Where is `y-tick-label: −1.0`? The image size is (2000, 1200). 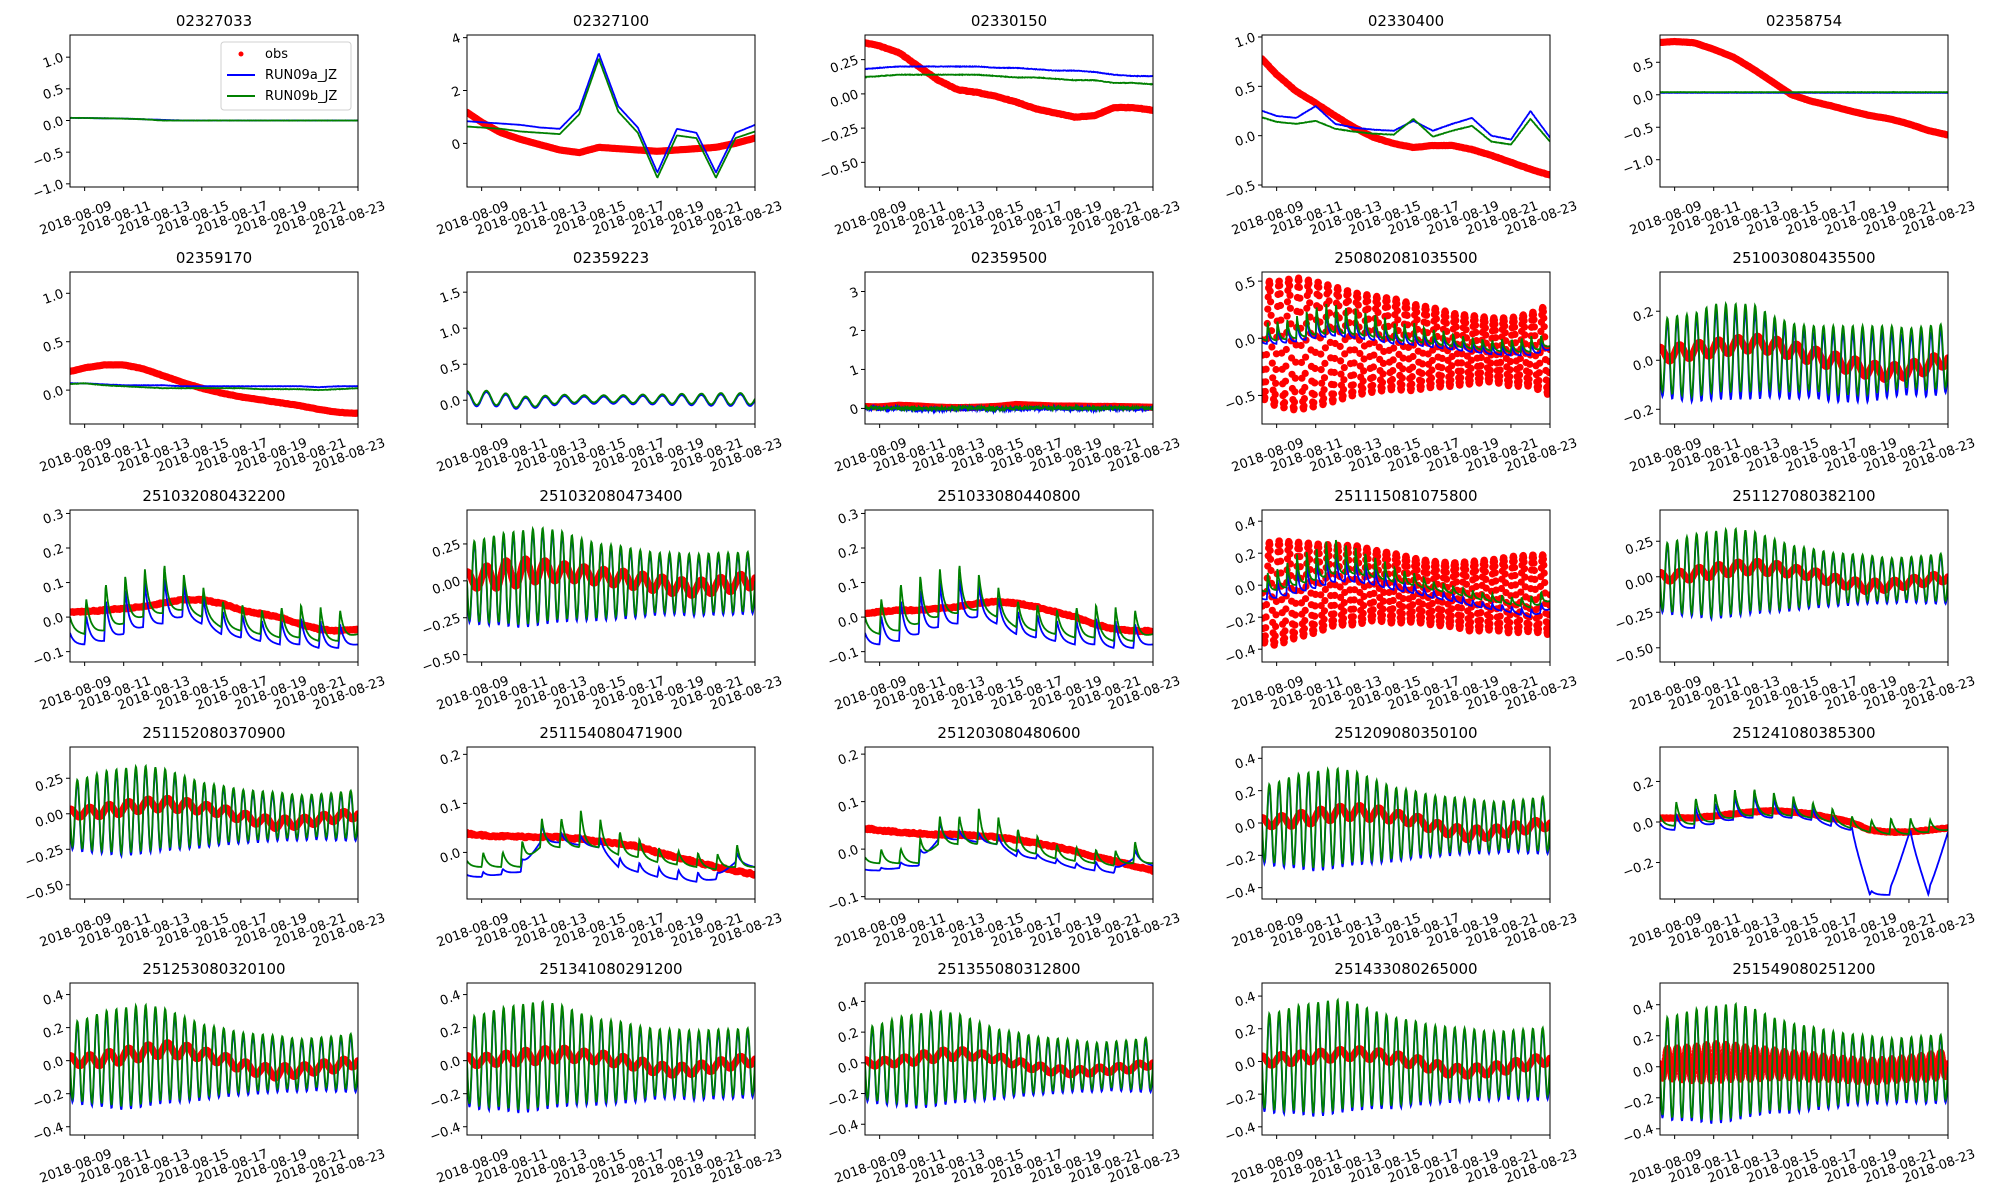
y-tick-label: −1.0 is located at coordinates (48, 189).